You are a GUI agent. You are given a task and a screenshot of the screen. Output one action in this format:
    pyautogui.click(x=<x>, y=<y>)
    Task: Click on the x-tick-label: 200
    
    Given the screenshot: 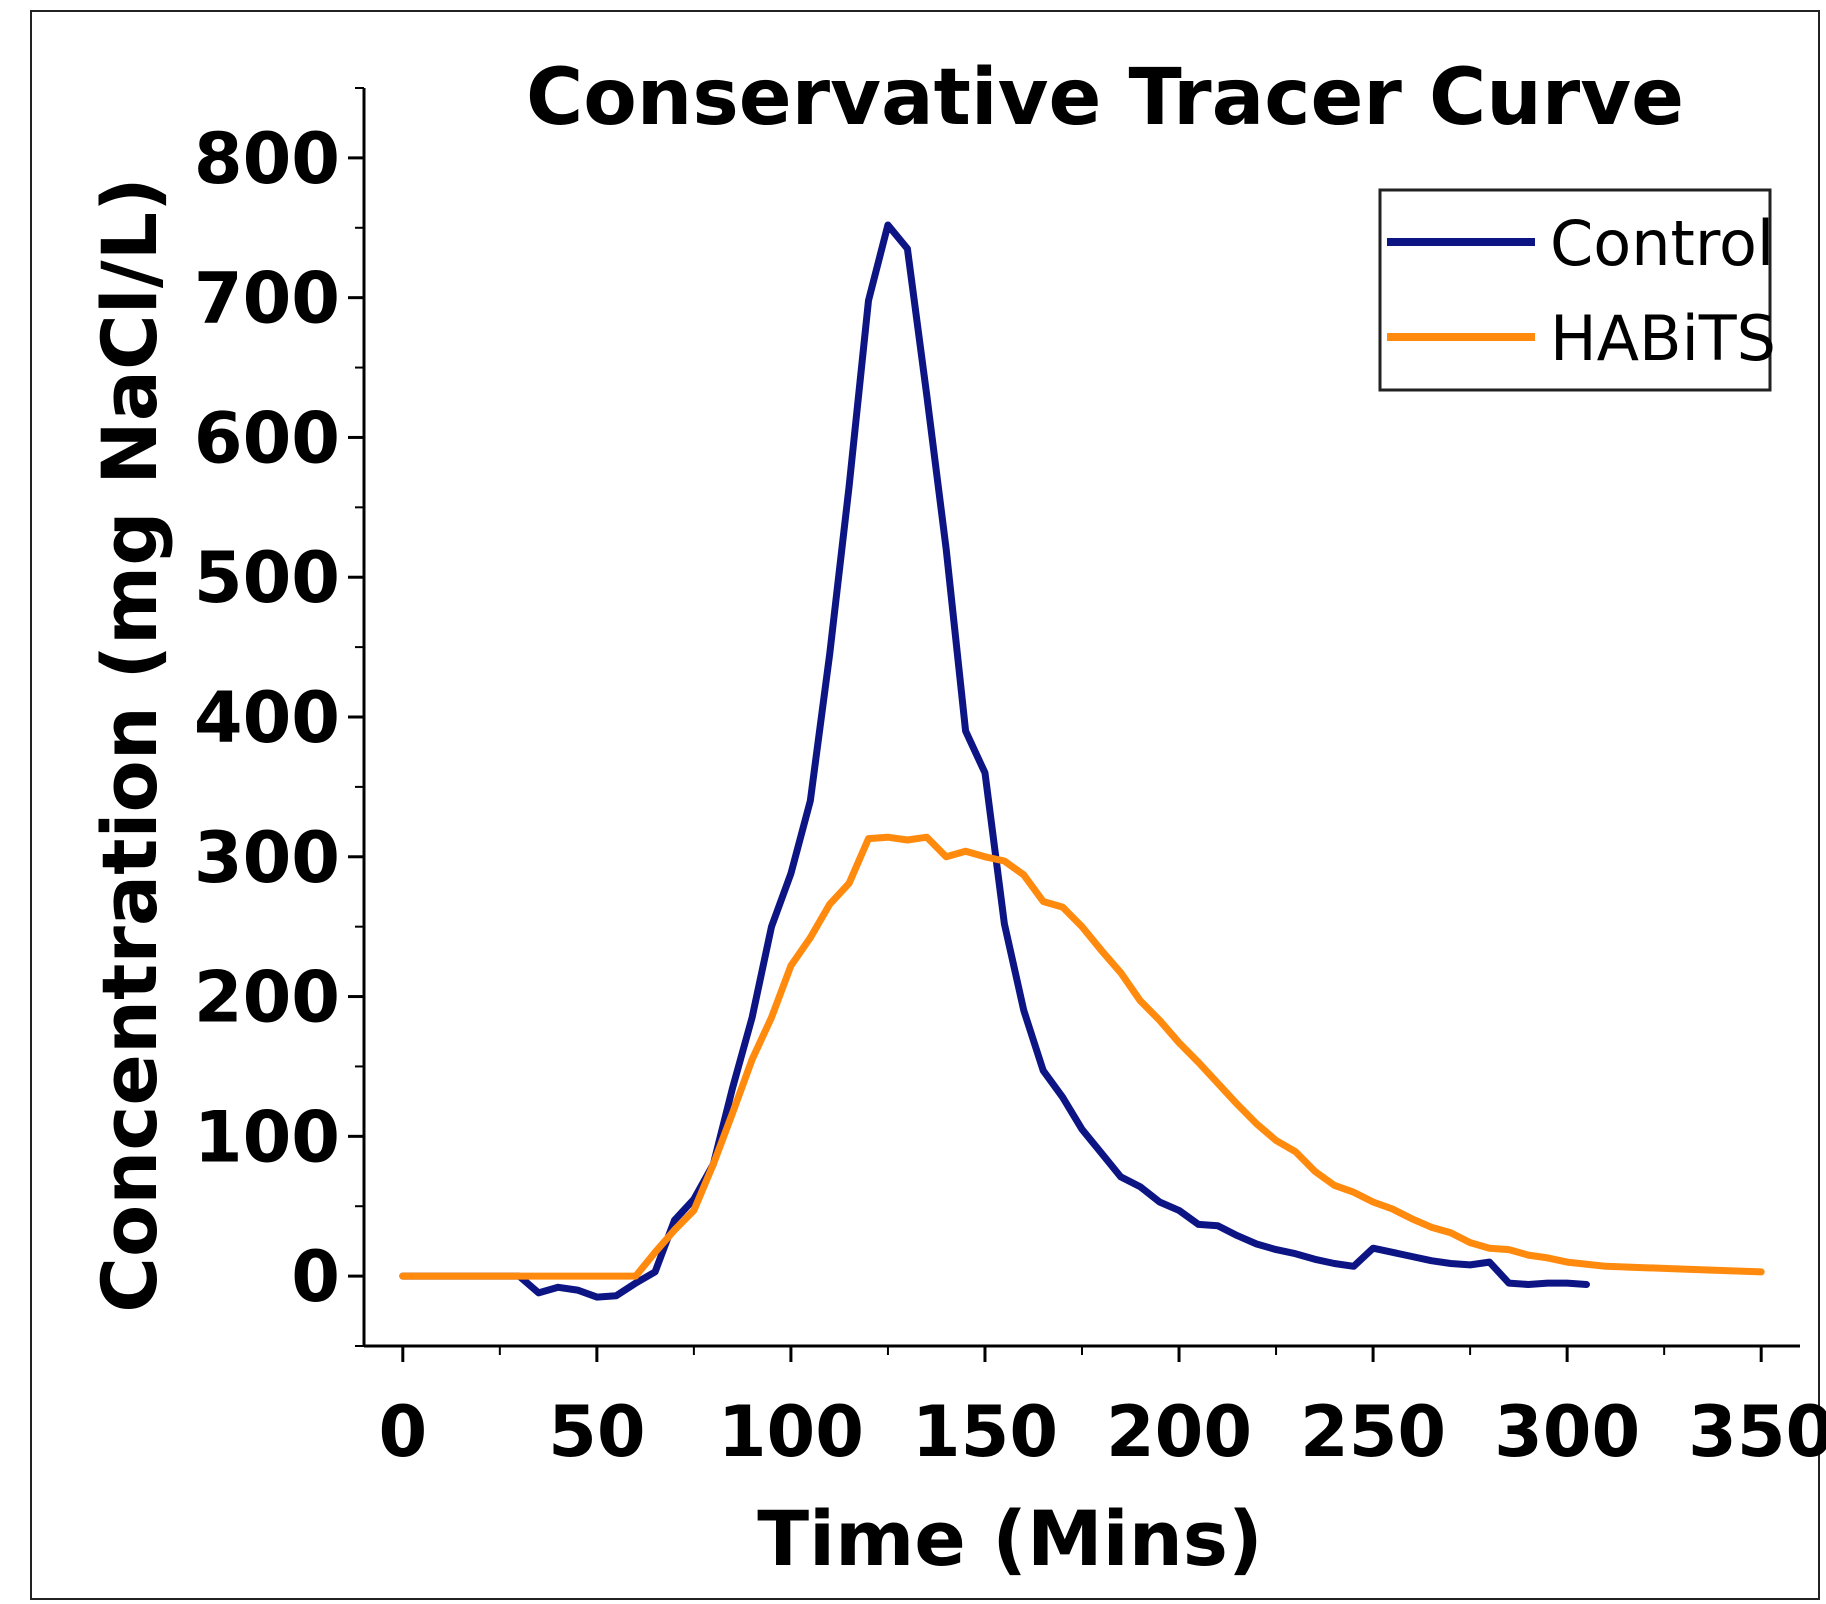 What is the action you would take?
    pyautogui.click(x=1179, y=1432)
    